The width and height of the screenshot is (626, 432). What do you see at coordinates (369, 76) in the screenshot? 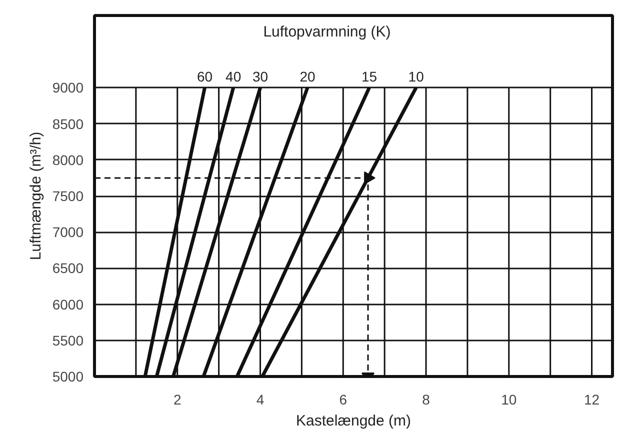
I see `series-label: 15` at bounding box center [369, 76].